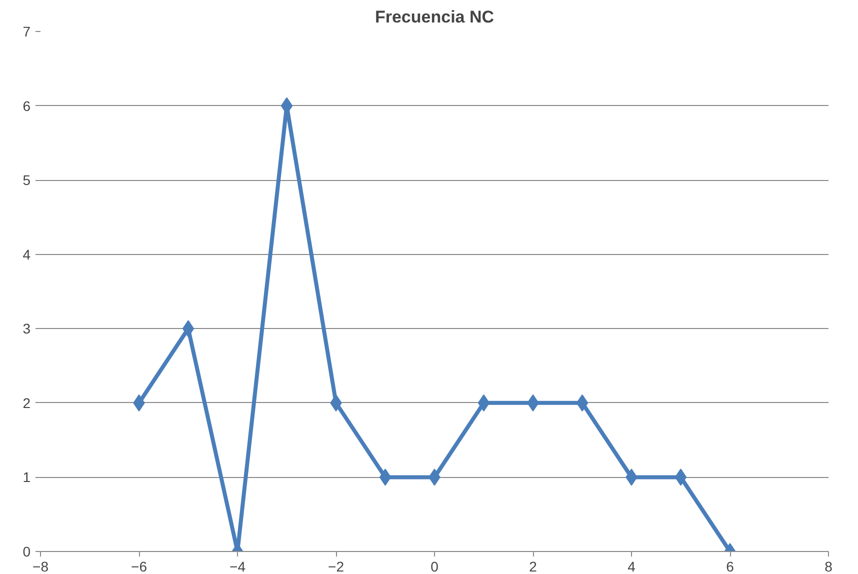 The image size is (858, 574). Describe the element at coordinates (533, 566) in the screenshot. I see `x-tick-label: 2` at that location.